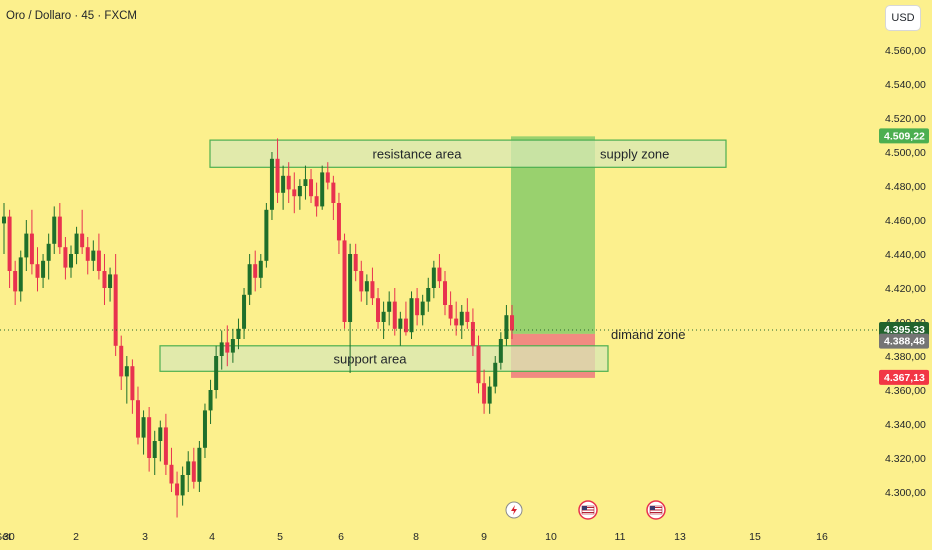 This screenshot has width=932, height=550. Describe the element at coordinates (905, 459) in the screenshot. I see `y-tick-label: 4.320,00` at that location.